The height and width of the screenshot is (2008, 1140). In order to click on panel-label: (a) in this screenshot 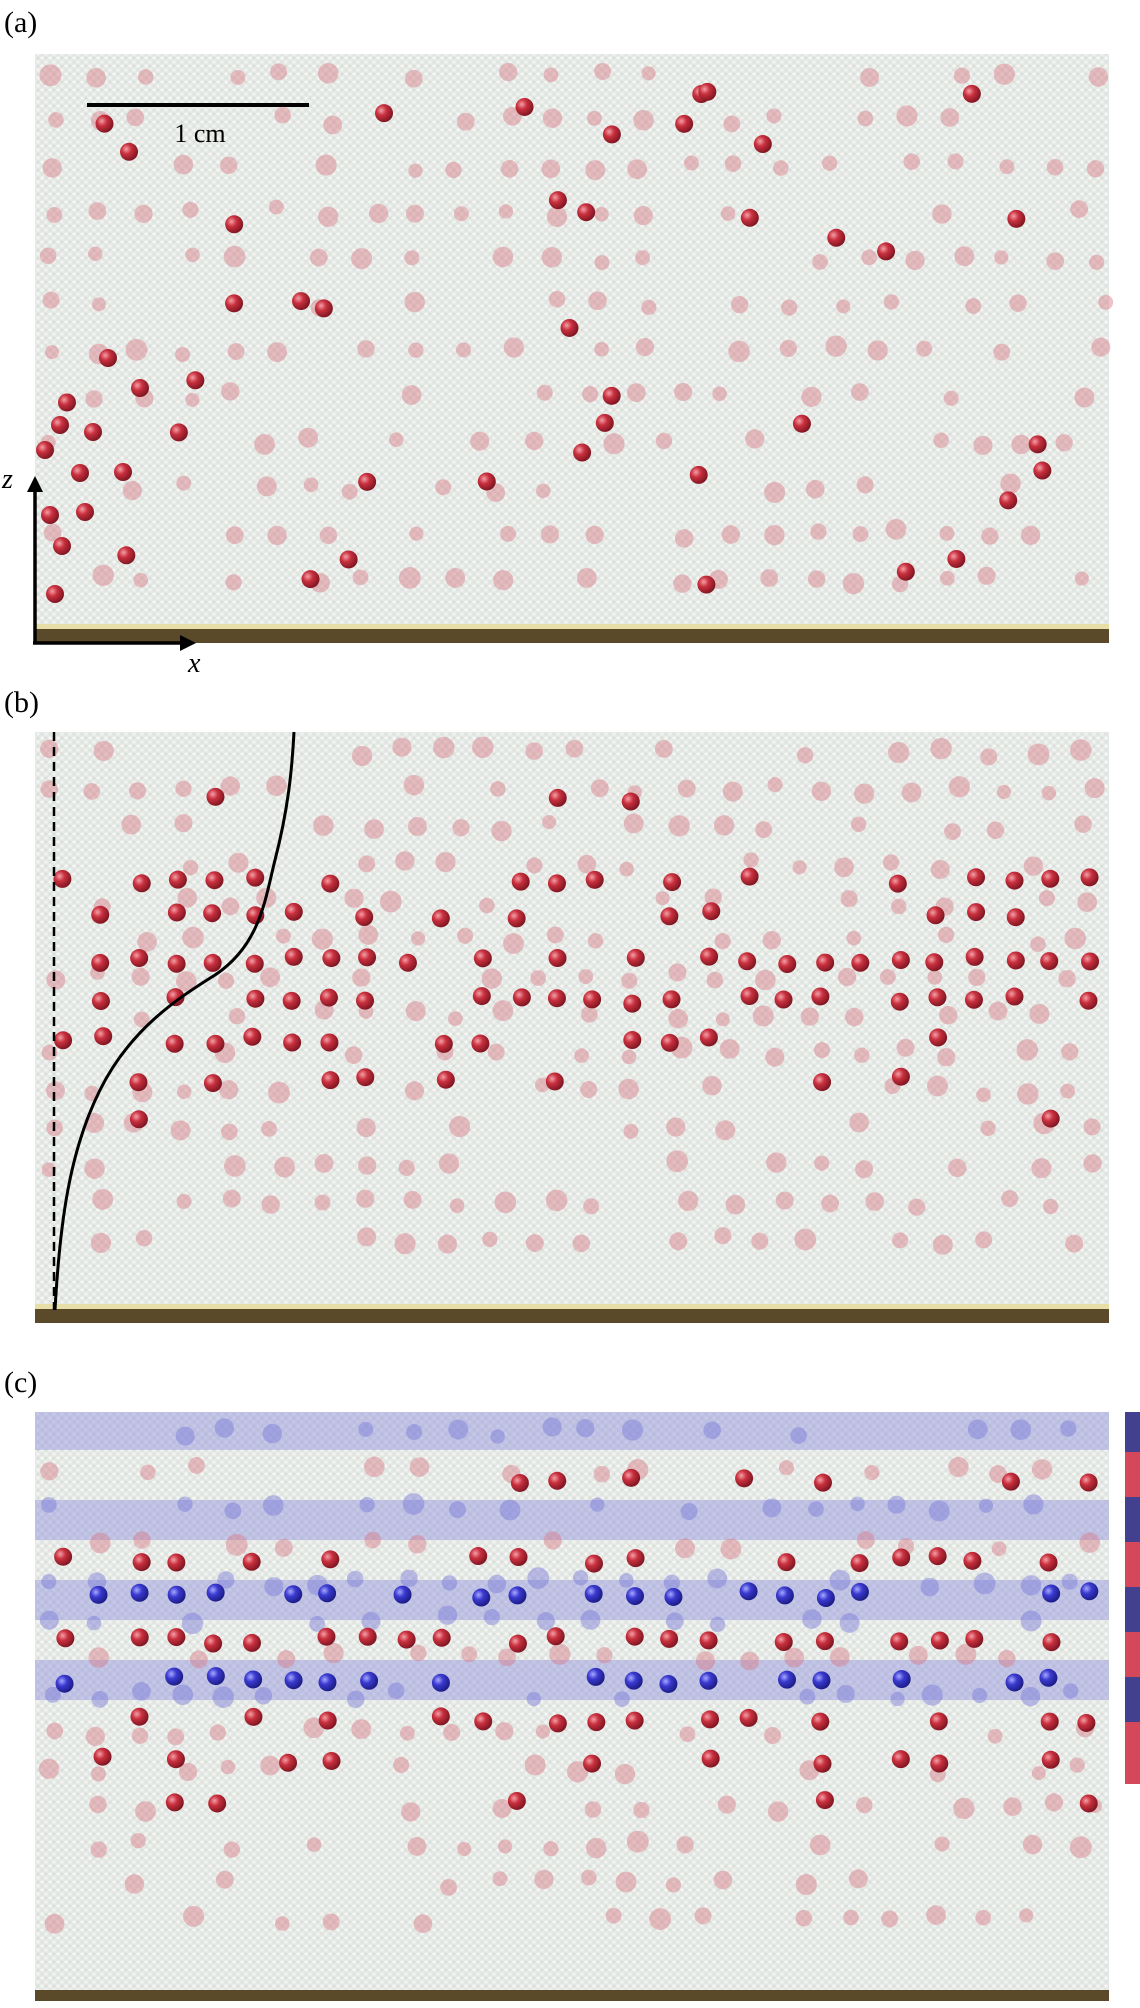, I will do `click(20, 22)`.